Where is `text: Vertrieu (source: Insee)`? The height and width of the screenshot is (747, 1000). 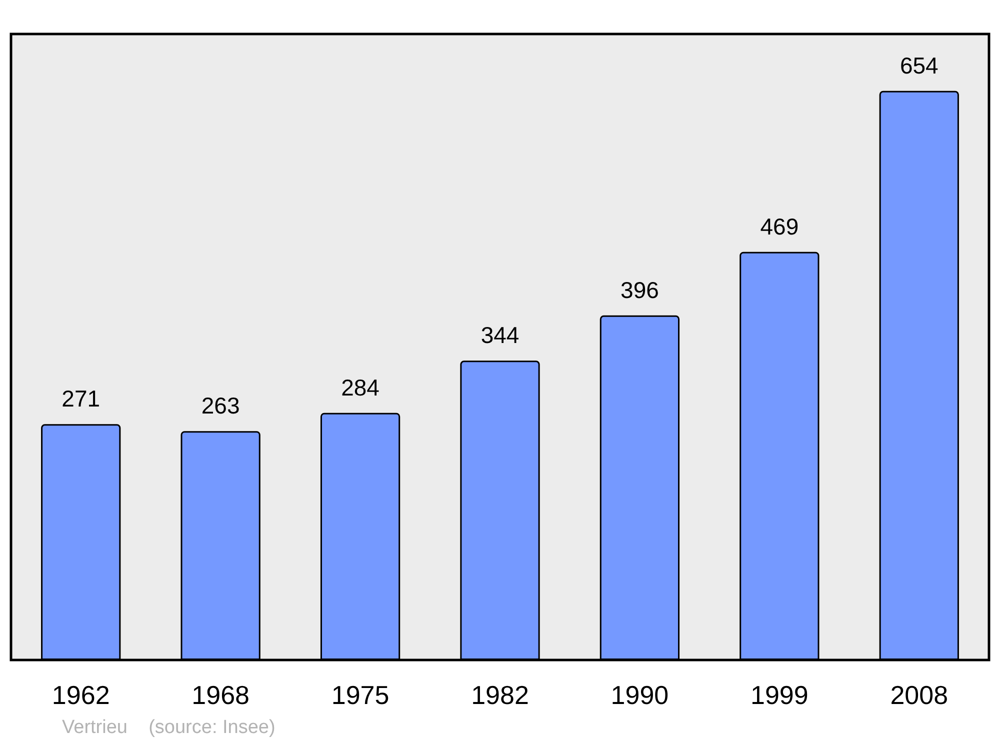
text: Vertrieu (source: Insee) is located at coordinates (169, 727).